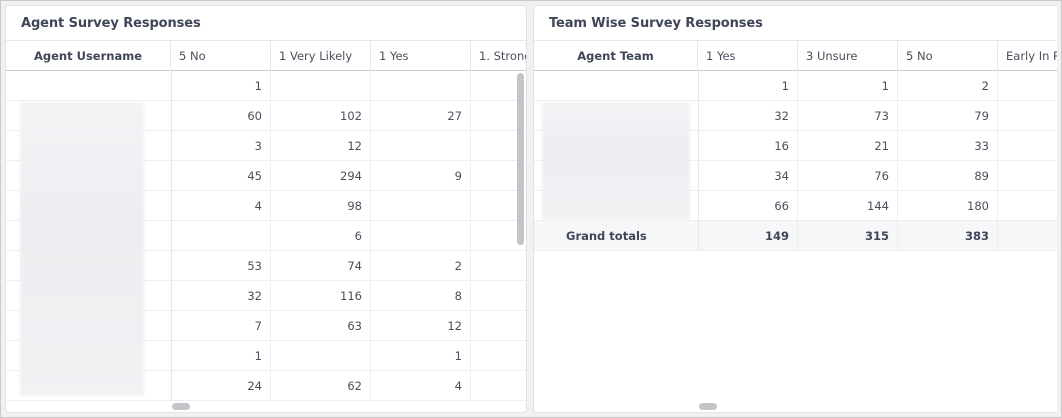  What do you see at coordinates (848, 116) in the screenshot?
I see `table-cell: 73` at bounding box center [848, 116].